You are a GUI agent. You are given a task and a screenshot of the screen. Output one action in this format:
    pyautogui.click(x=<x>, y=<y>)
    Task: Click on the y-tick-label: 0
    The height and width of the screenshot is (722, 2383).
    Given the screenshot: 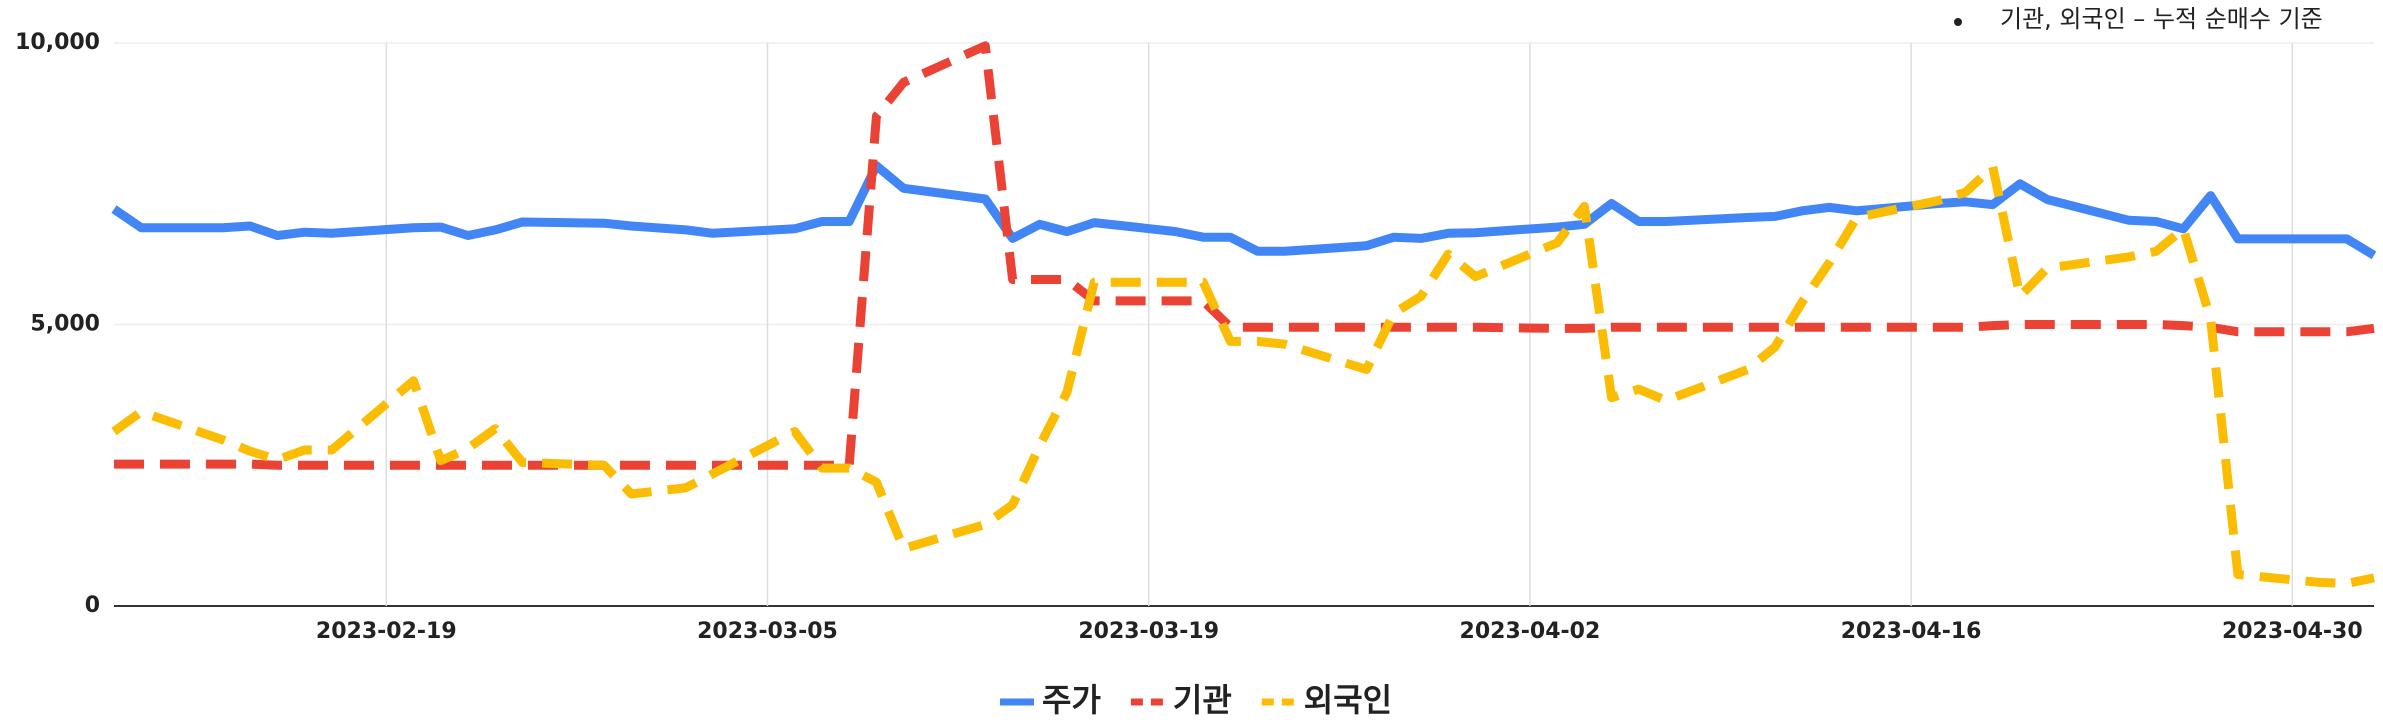 What is the action you would take?
    pyautogui.click(x=92, y=605)
    